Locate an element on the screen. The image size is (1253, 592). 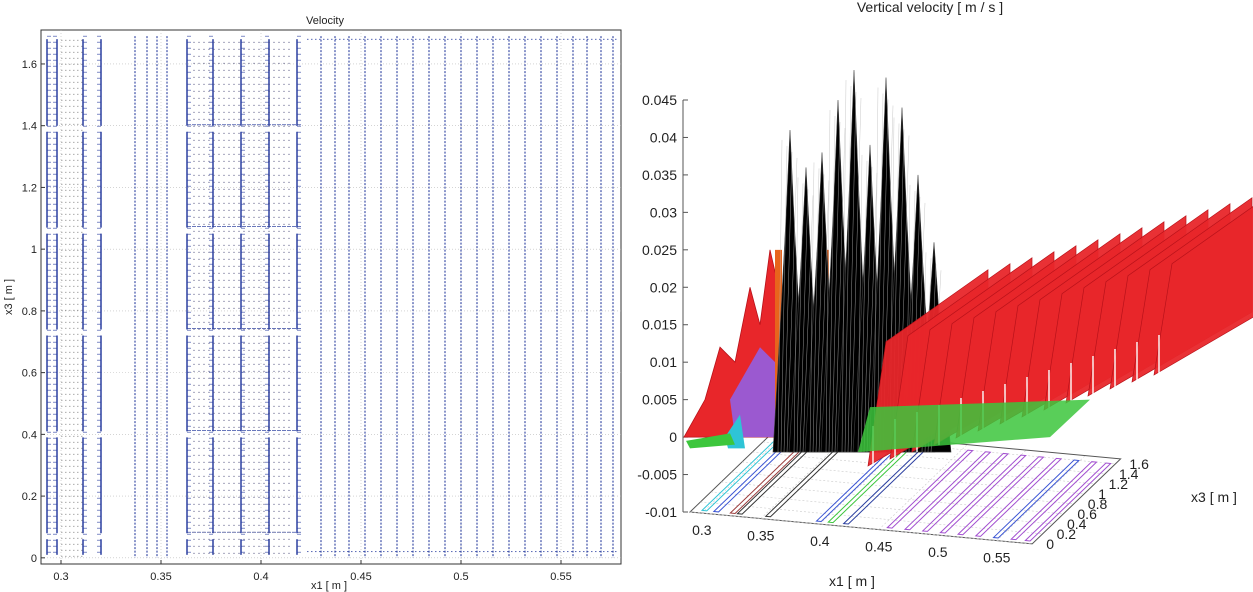
surface-z-tick-label: 0 is located at coordinates (673, 437).